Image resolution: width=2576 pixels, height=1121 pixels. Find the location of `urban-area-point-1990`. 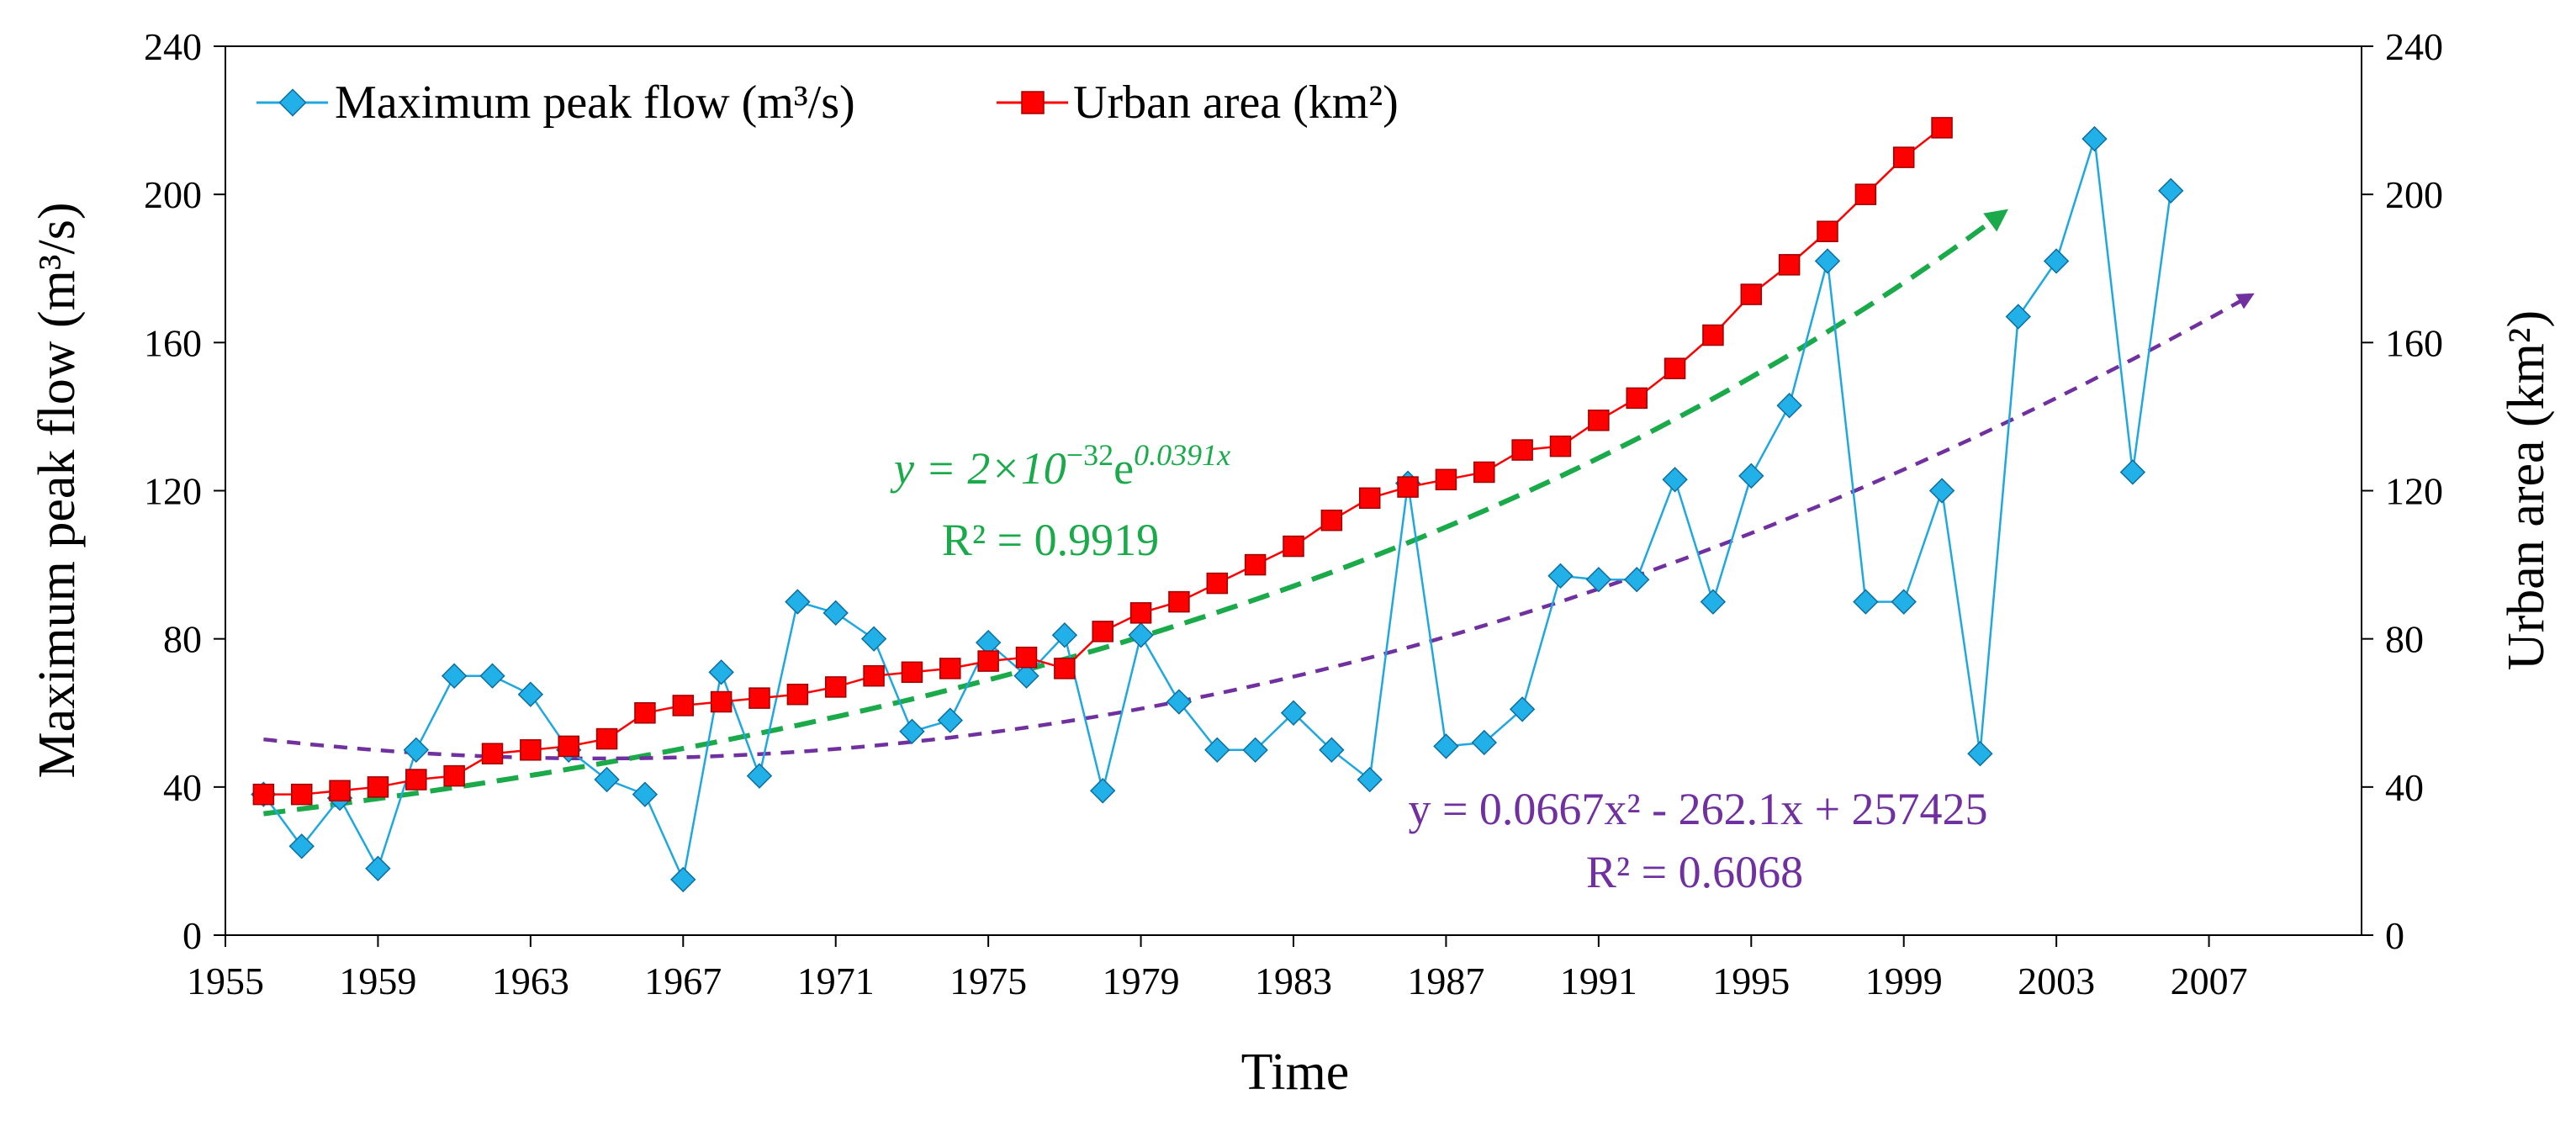

urban-area-point-1990 is located at coordinates (1560, 446).